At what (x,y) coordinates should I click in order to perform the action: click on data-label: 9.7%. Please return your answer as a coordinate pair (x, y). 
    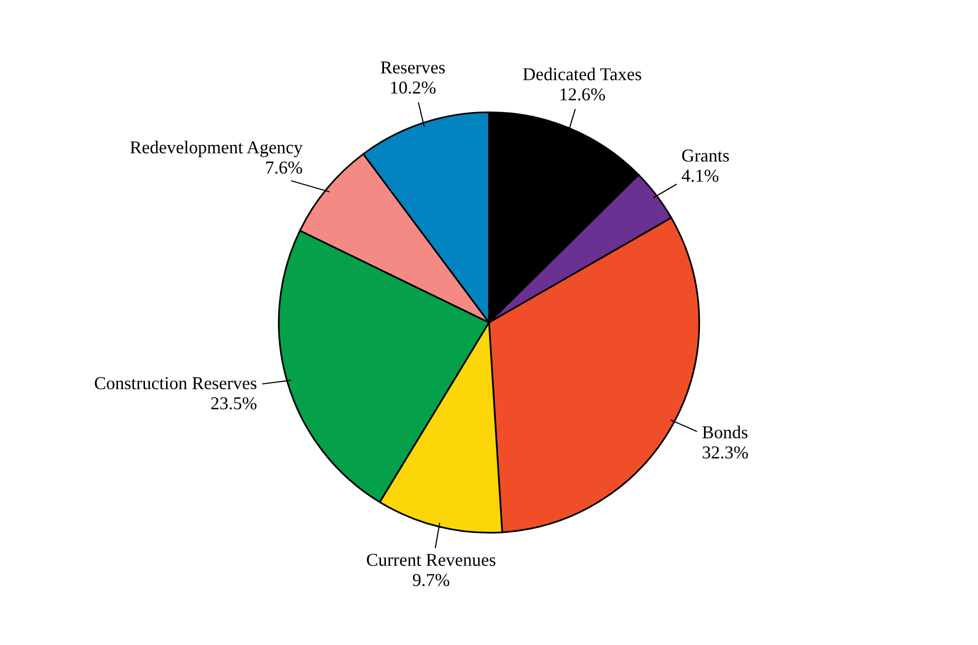
    Looking at the image, I should click on (431, 580).